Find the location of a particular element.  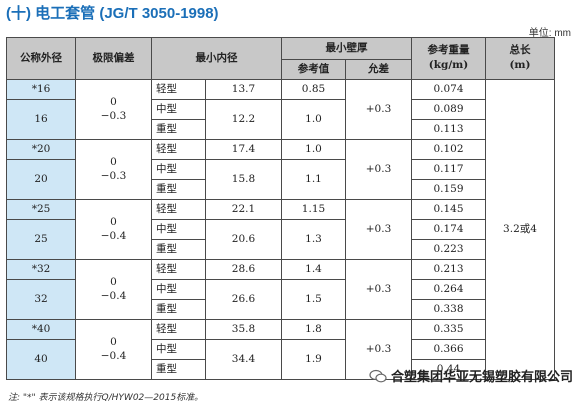

wall-ref-cell: 1.15 is located at coordinates (313, 209).